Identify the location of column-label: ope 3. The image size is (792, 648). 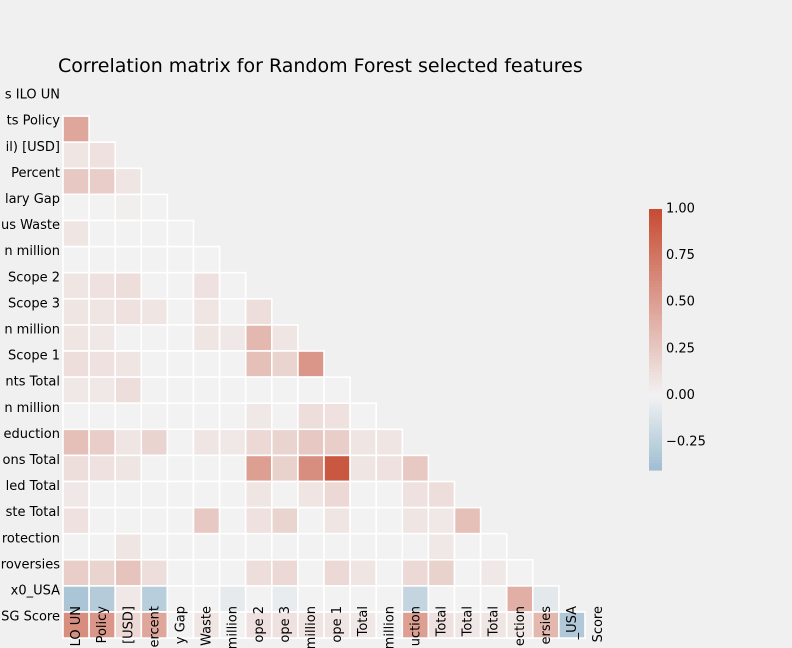
(285, 624).